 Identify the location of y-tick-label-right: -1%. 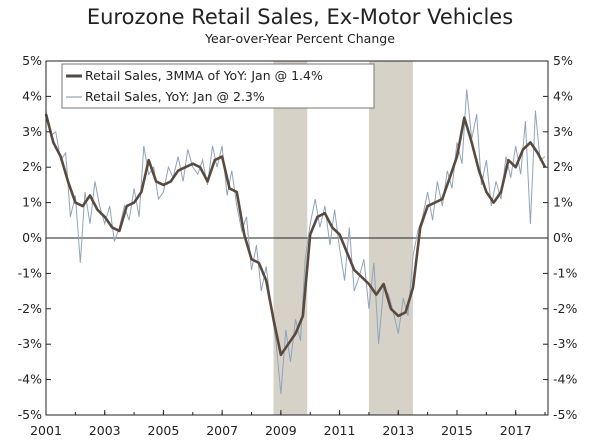
(565, 272).